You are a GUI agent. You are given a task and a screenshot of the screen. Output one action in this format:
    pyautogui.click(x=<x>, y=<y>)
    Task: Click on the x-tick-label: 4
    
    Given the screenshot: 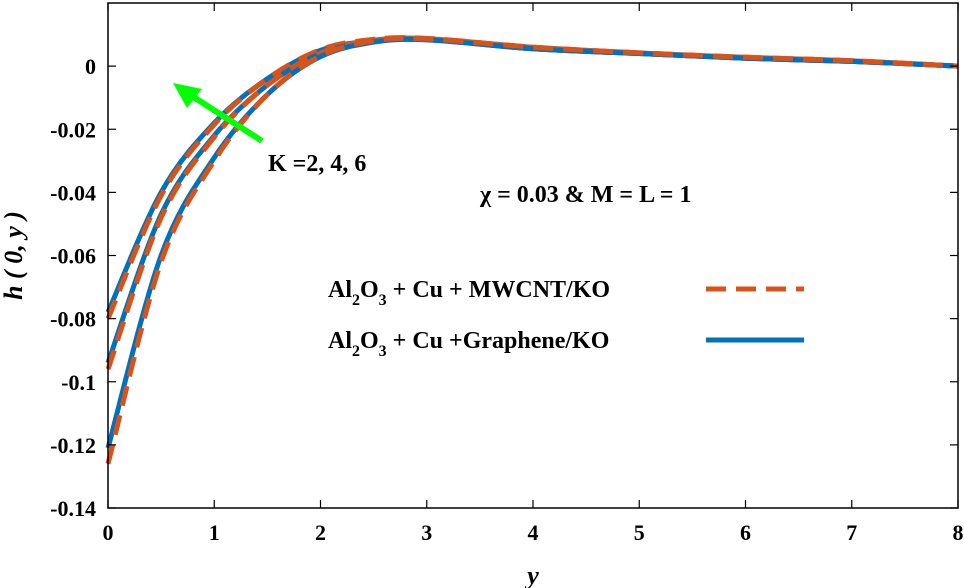 What is the action you would take?
    pyautogui.click(x=533, y=532)
    